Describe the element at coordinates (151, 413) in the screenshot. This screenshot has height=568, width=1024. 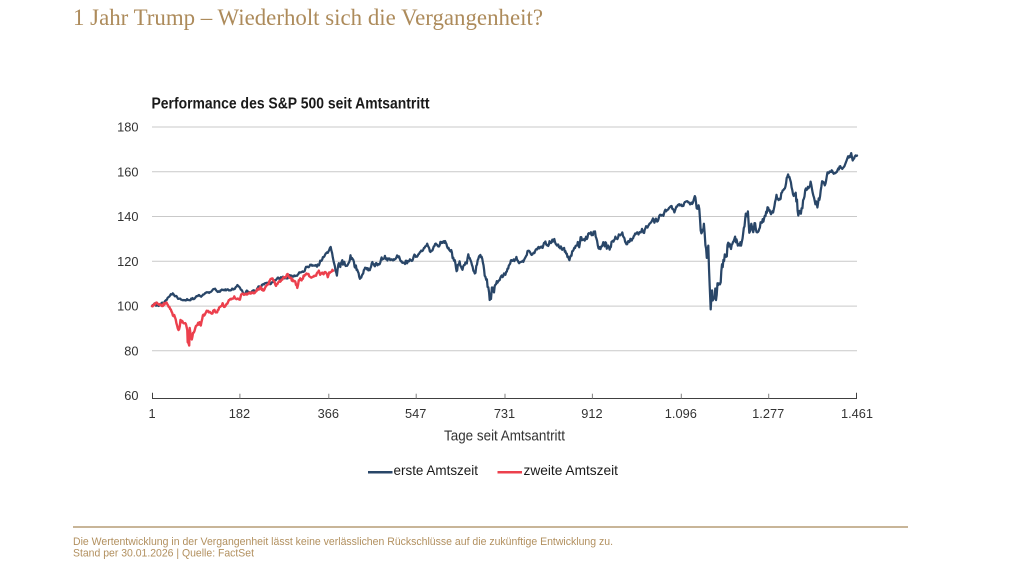
I see `svg-text: 1` at that location.